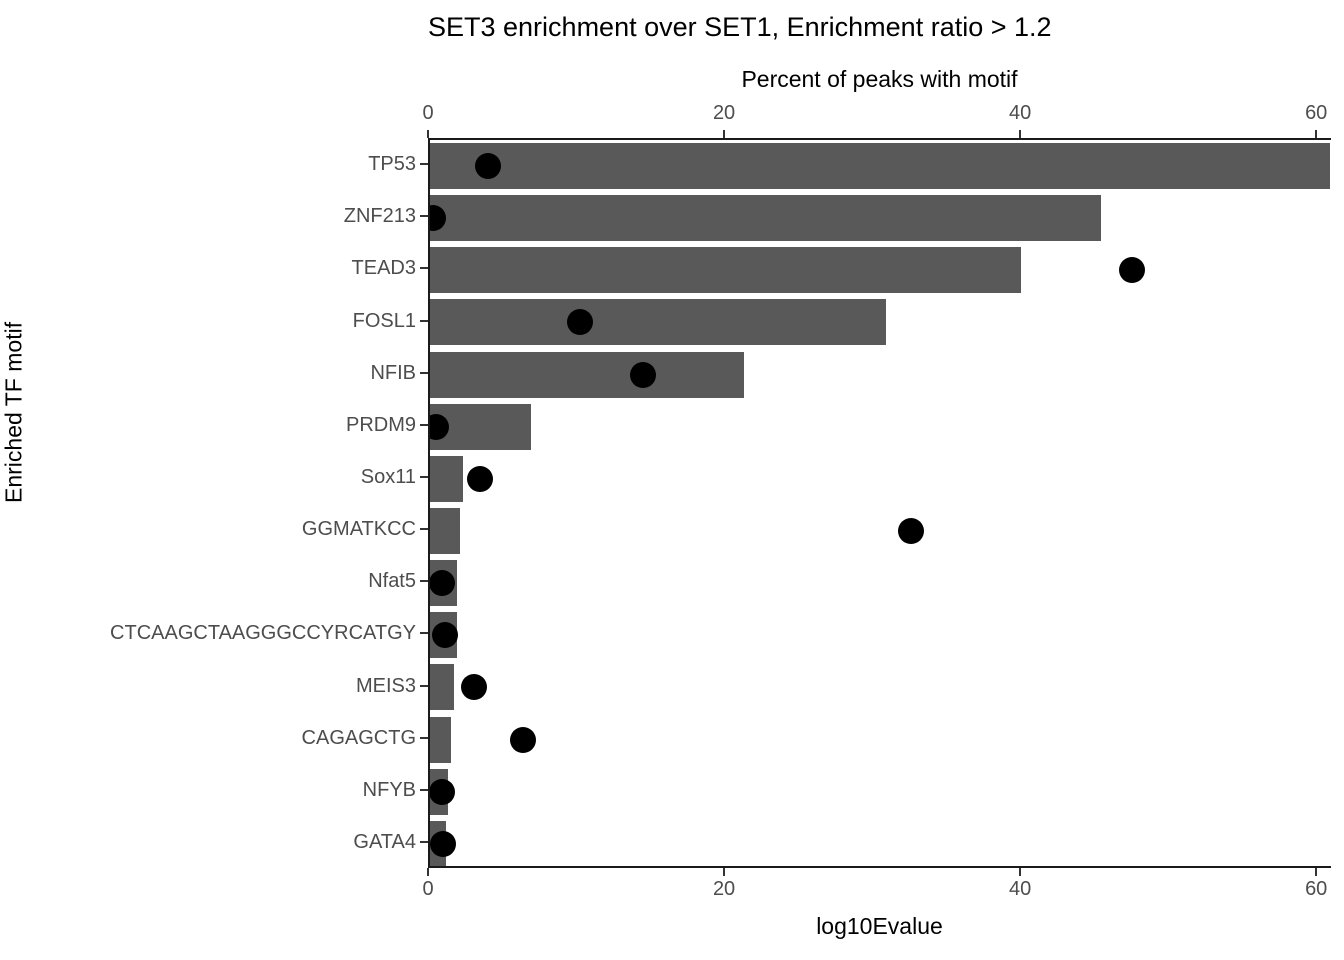  Describe the element at coordinates (428, 889) in the screenshot. I see `bottom-axis-tick-label: 0` at that location.